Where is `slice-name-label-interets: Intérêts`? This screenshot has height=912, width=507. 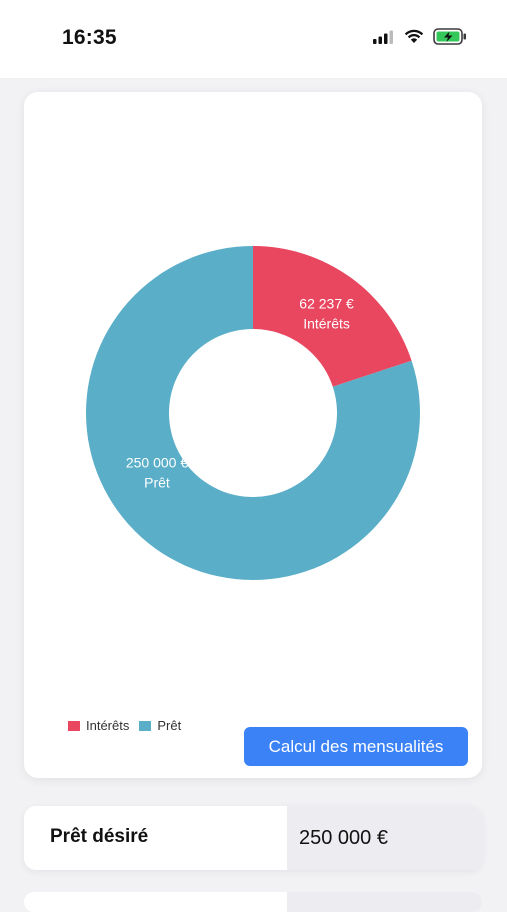
slice-name-label-interets: Intérêts is located at coordinates (326, 323).